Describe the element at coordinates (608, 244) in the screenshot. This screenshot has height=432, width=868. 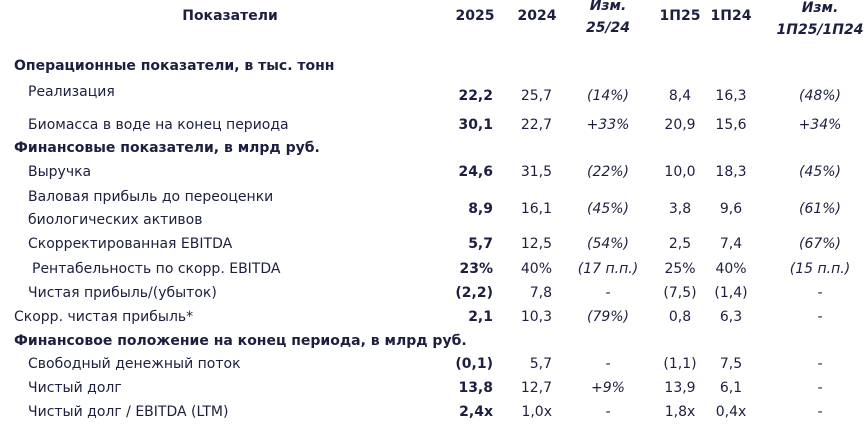
I see `cell: (54%)` at that location.